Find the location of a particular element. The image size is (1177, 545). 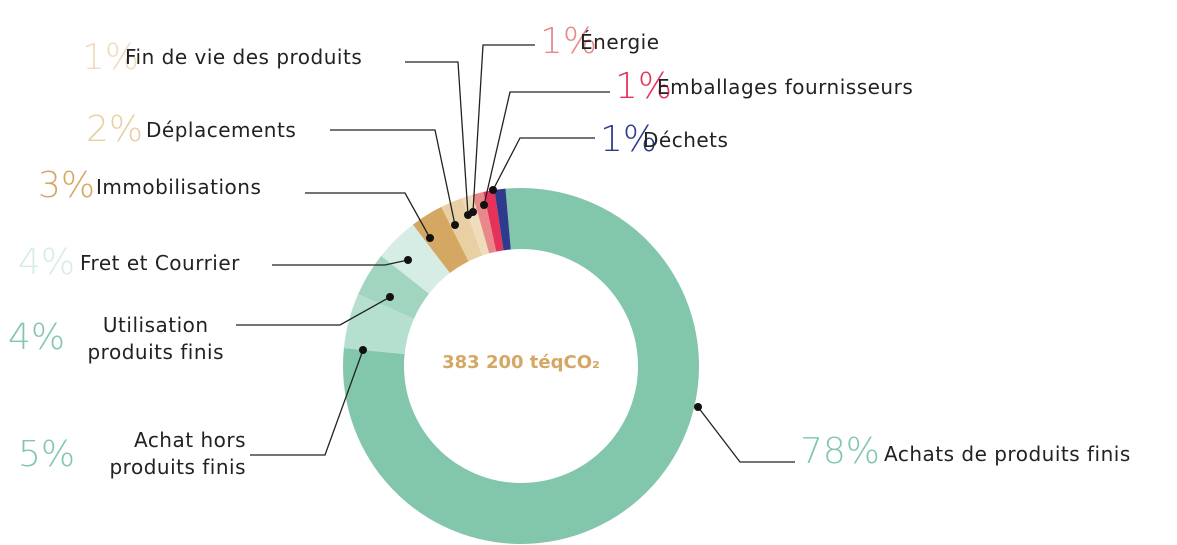

category-label: Déplacements is located at coordinates (221, 130).